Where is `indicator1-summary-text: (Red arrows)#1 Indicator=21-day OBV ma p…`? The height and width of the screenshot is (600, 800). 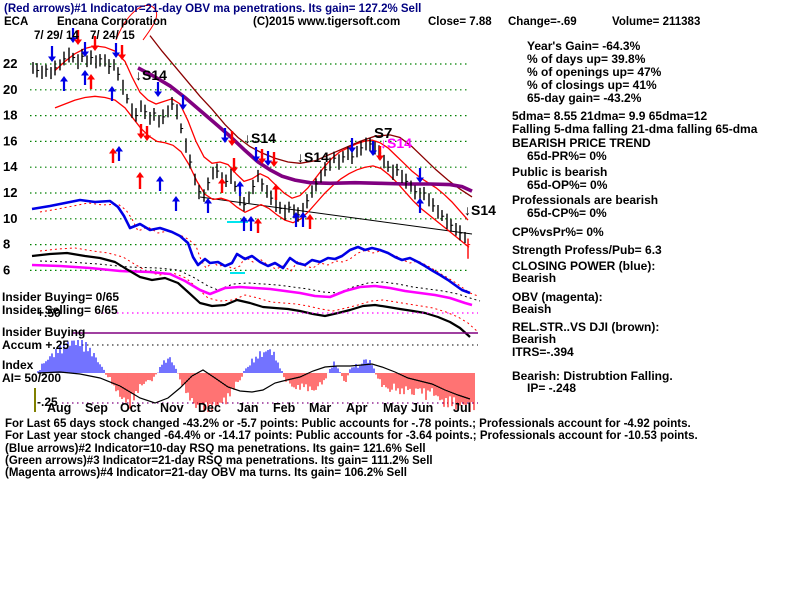
indicator1-summary-text: (Red arrows)#1 Indicator=21-day OBV ma p… is located at coordinates (212, 9).